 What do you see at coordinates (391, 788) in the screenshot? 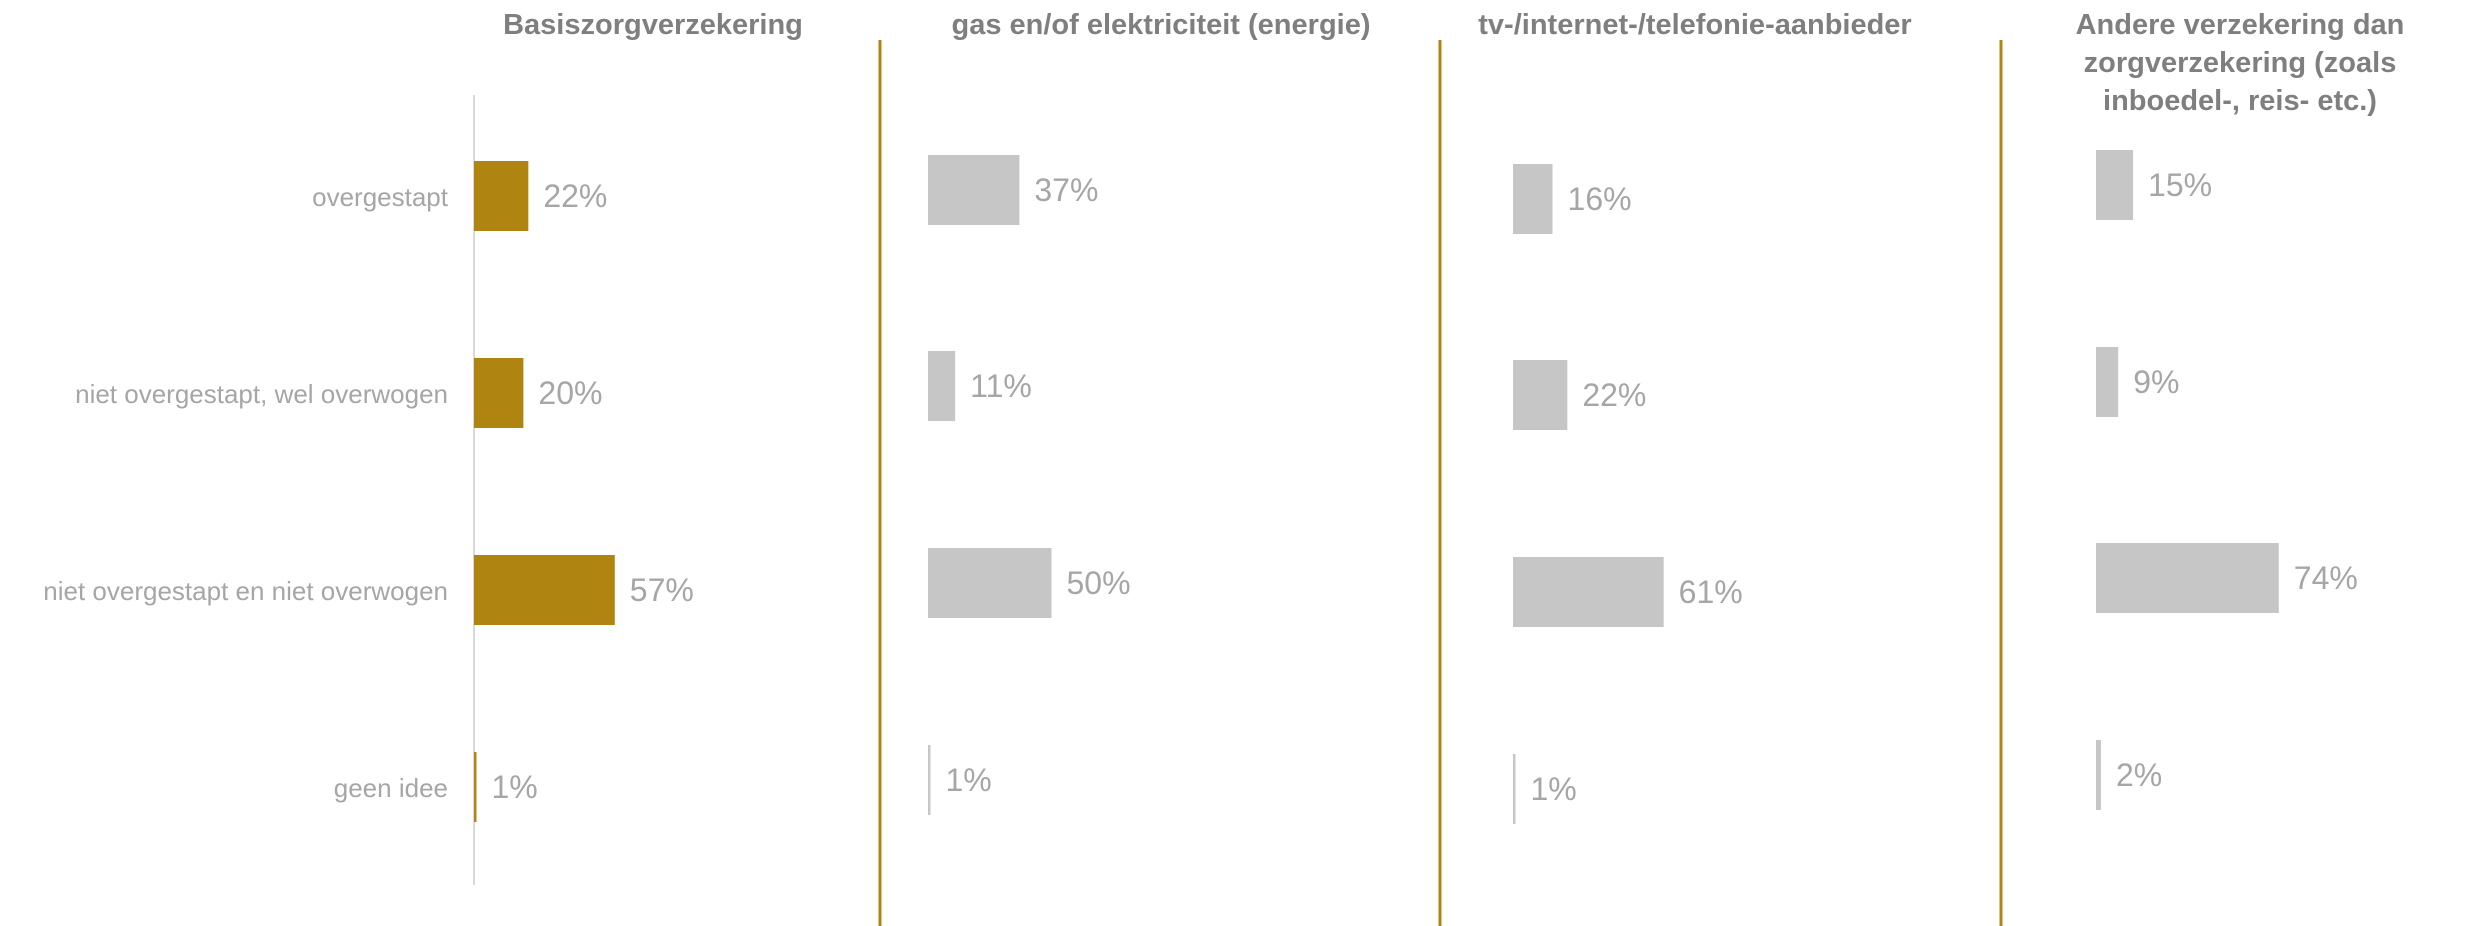
I see `category-label: geen idee` at bounding box center [391, 788].